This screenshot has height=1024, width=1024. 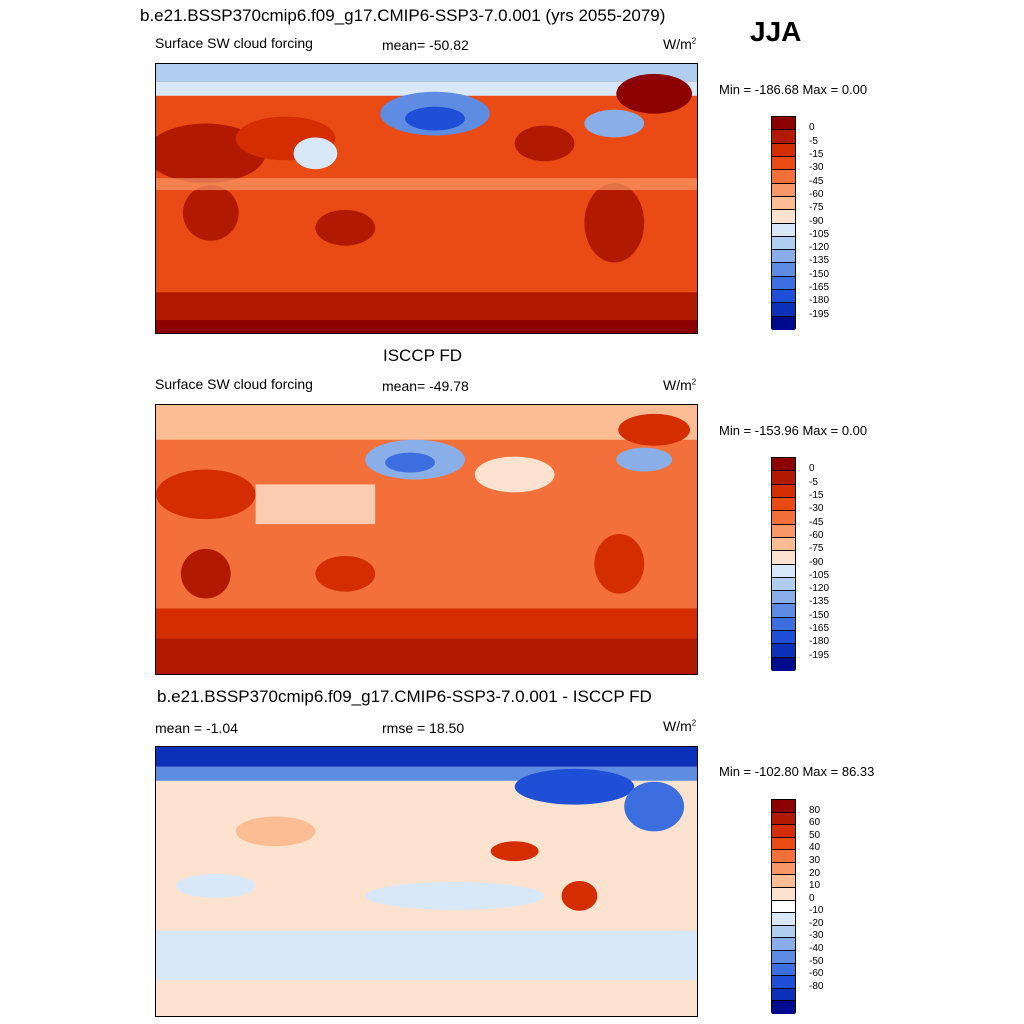 I want to click on colorbar-tick-label: -165, so click(x=819, y=629).